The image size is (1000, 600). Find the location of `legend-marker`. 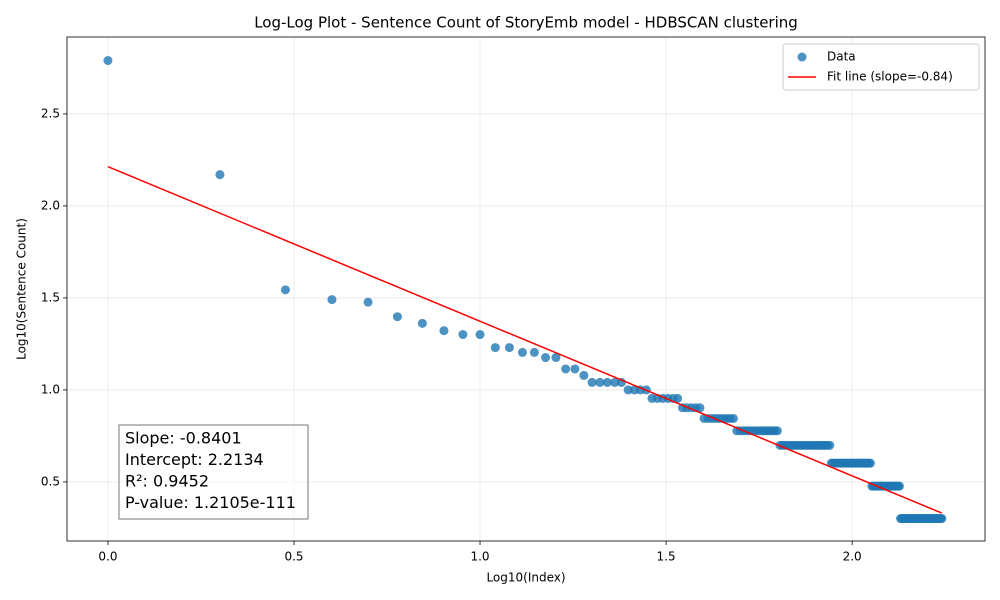

legend-marker is located at coordinates (802, 57).